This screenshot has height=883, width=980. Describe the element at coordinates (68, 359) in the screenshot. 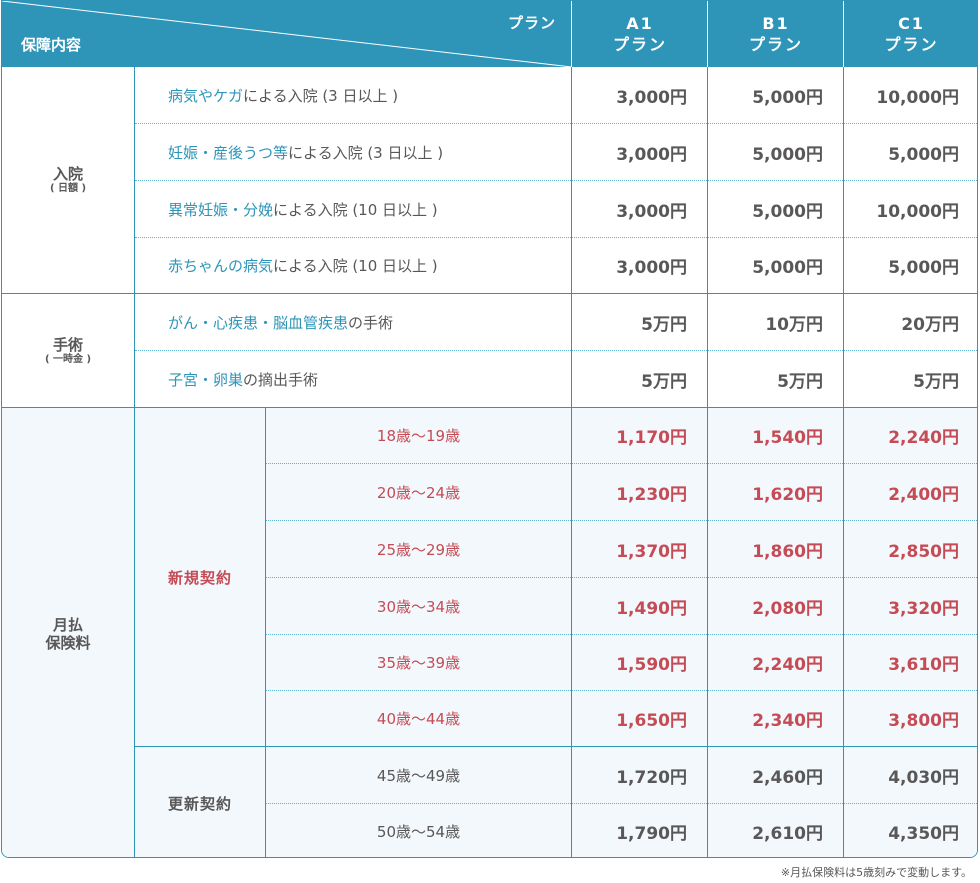

I see `surgery-subtitle: ( 一時金 )` at that location.